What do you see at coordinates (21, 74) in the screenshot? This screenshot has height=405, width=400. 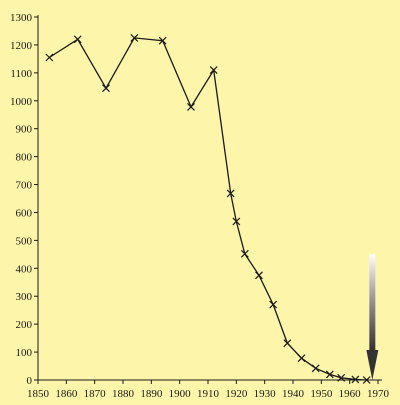 I see `y-tick-label: 1100` at bounding box center [21, 74].